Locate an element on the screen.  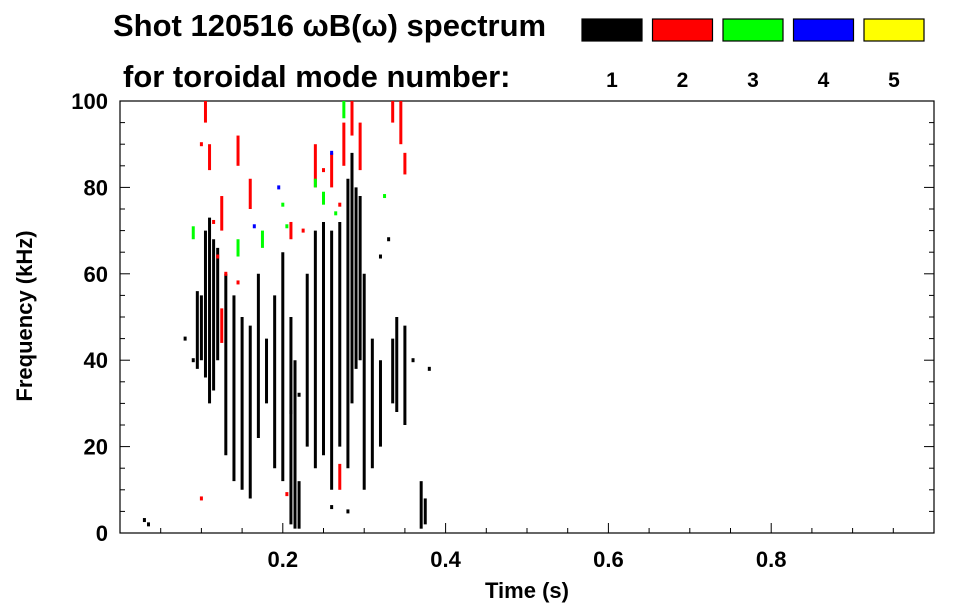
y-tick-label: 100 is located at coordinates (89, 101).